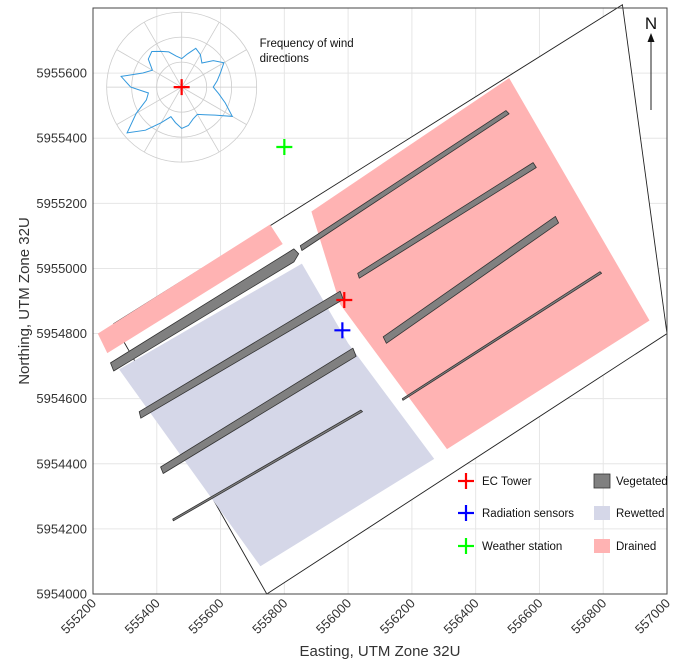 Image resolution: width=686 pixels, height=662 pixels. Describe the element at coordinates (528, 514) in the screenshot. I see `legend-label: Radiation sensors` at that location.